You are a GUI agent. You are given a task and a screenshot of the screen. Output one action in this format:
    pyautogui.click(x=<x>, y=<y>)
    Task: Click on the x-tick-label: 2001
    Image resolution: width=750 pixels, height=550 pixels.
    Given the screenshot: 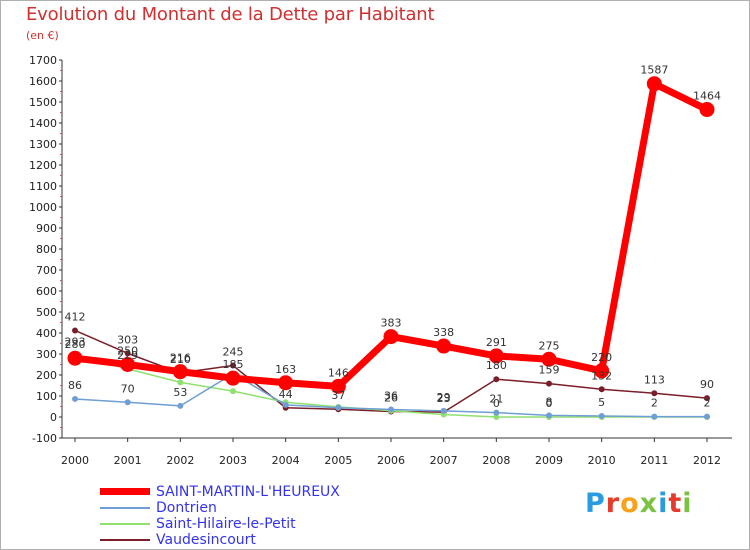 What is the action you would take?
    pyautogui.click(x=128, y=460)
    